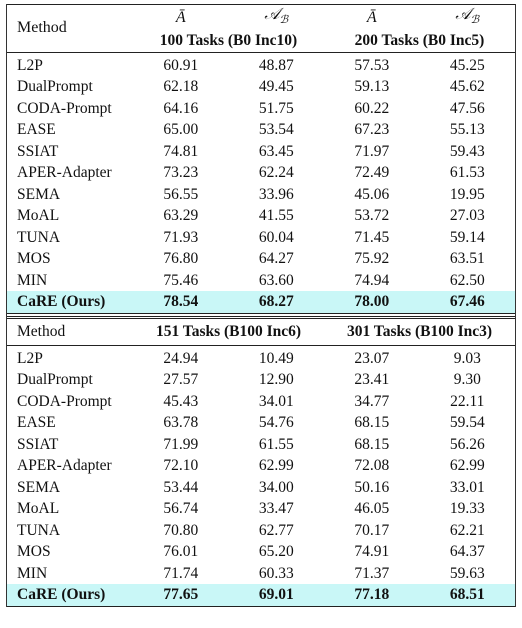  Describe the element at coordinates (372, 552) in the screenshot. I see `score: 74.91` at that location.